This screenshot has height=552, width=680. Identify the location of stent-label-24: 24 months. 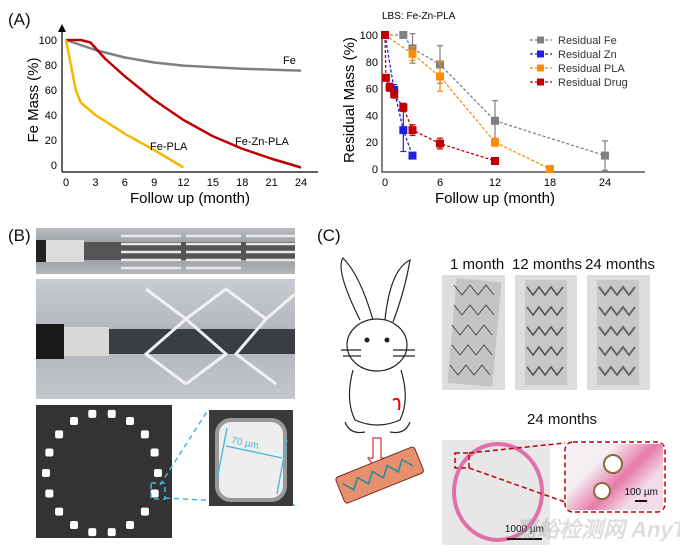
(620, 264).